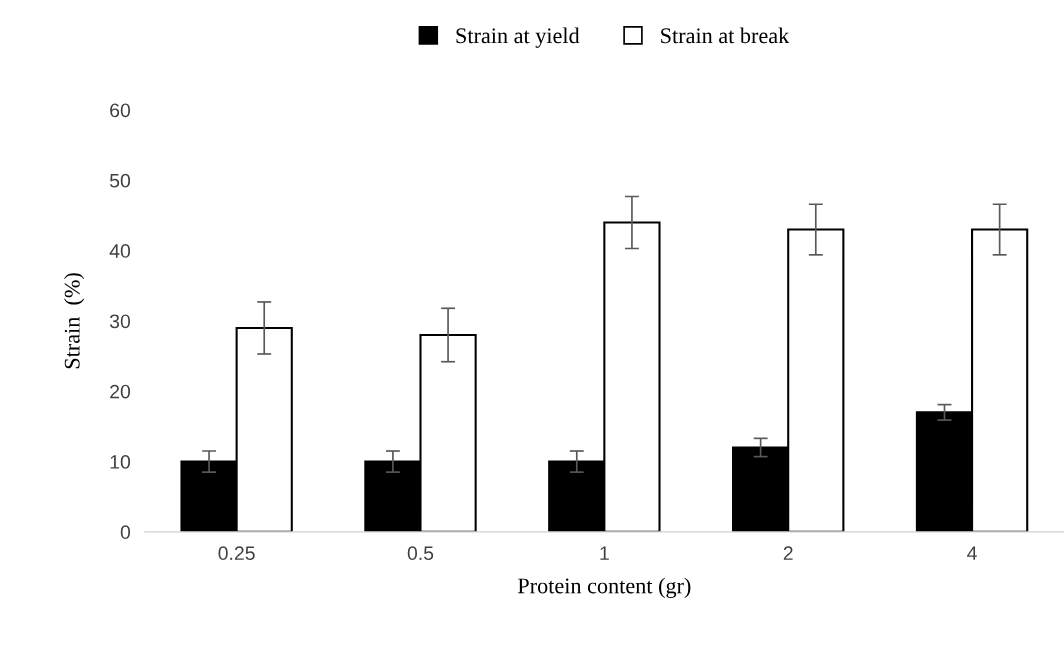  What do you see at coordinates (120, 180) in the screenshot?
I see `y-tick-label: 50` at bounding box center [120, 180].